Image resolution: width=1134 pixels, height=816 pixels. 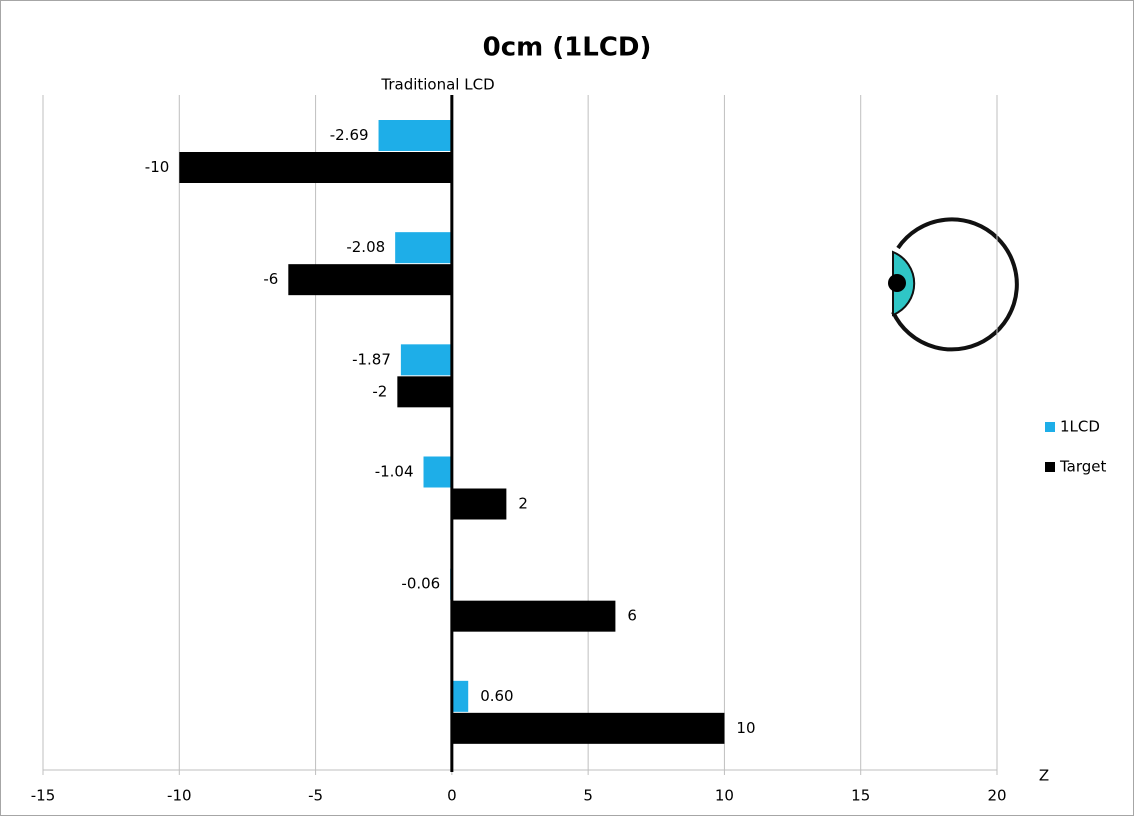 I want to click on data-label: 6, so click(x=632, y=616).